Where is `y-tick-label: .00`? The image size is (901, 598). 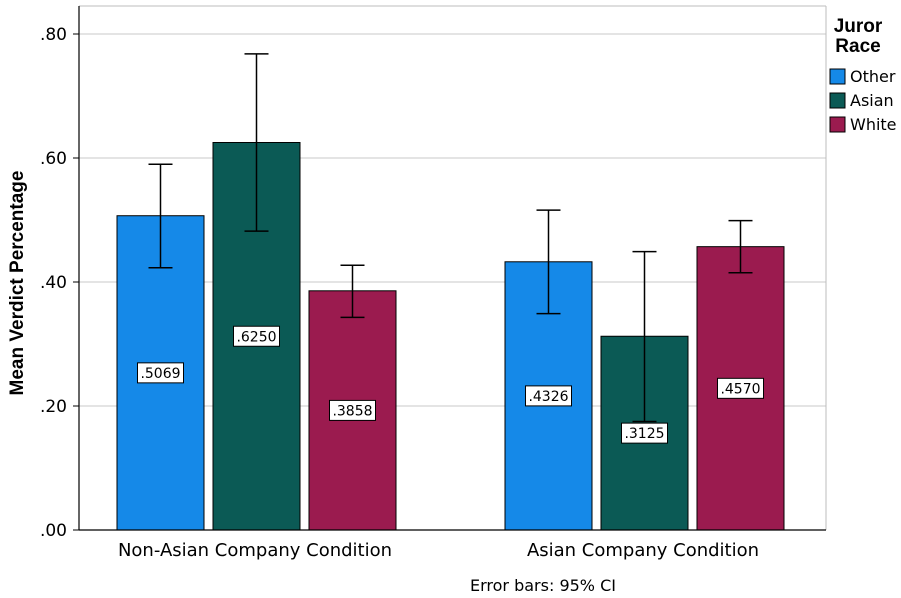 y-tick-label: .00 is located at coordinates (53, 531).